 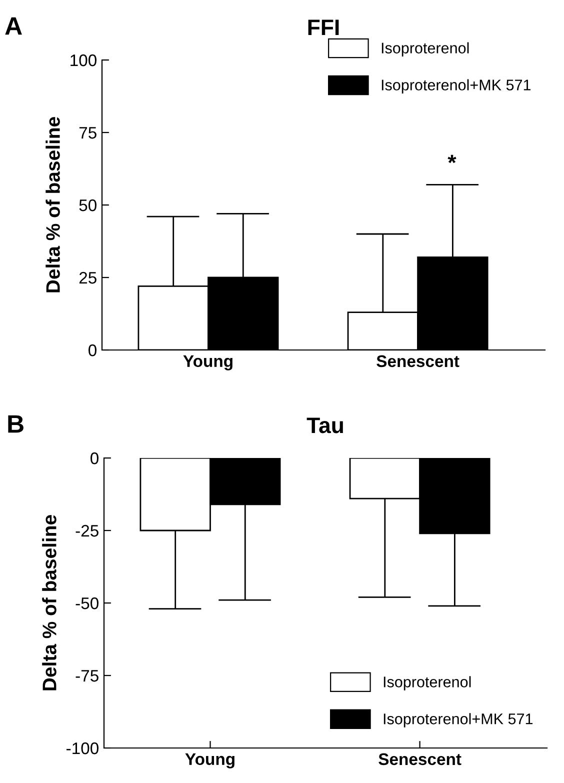 I want to click on annotation: *, so click(x=452, y=159).